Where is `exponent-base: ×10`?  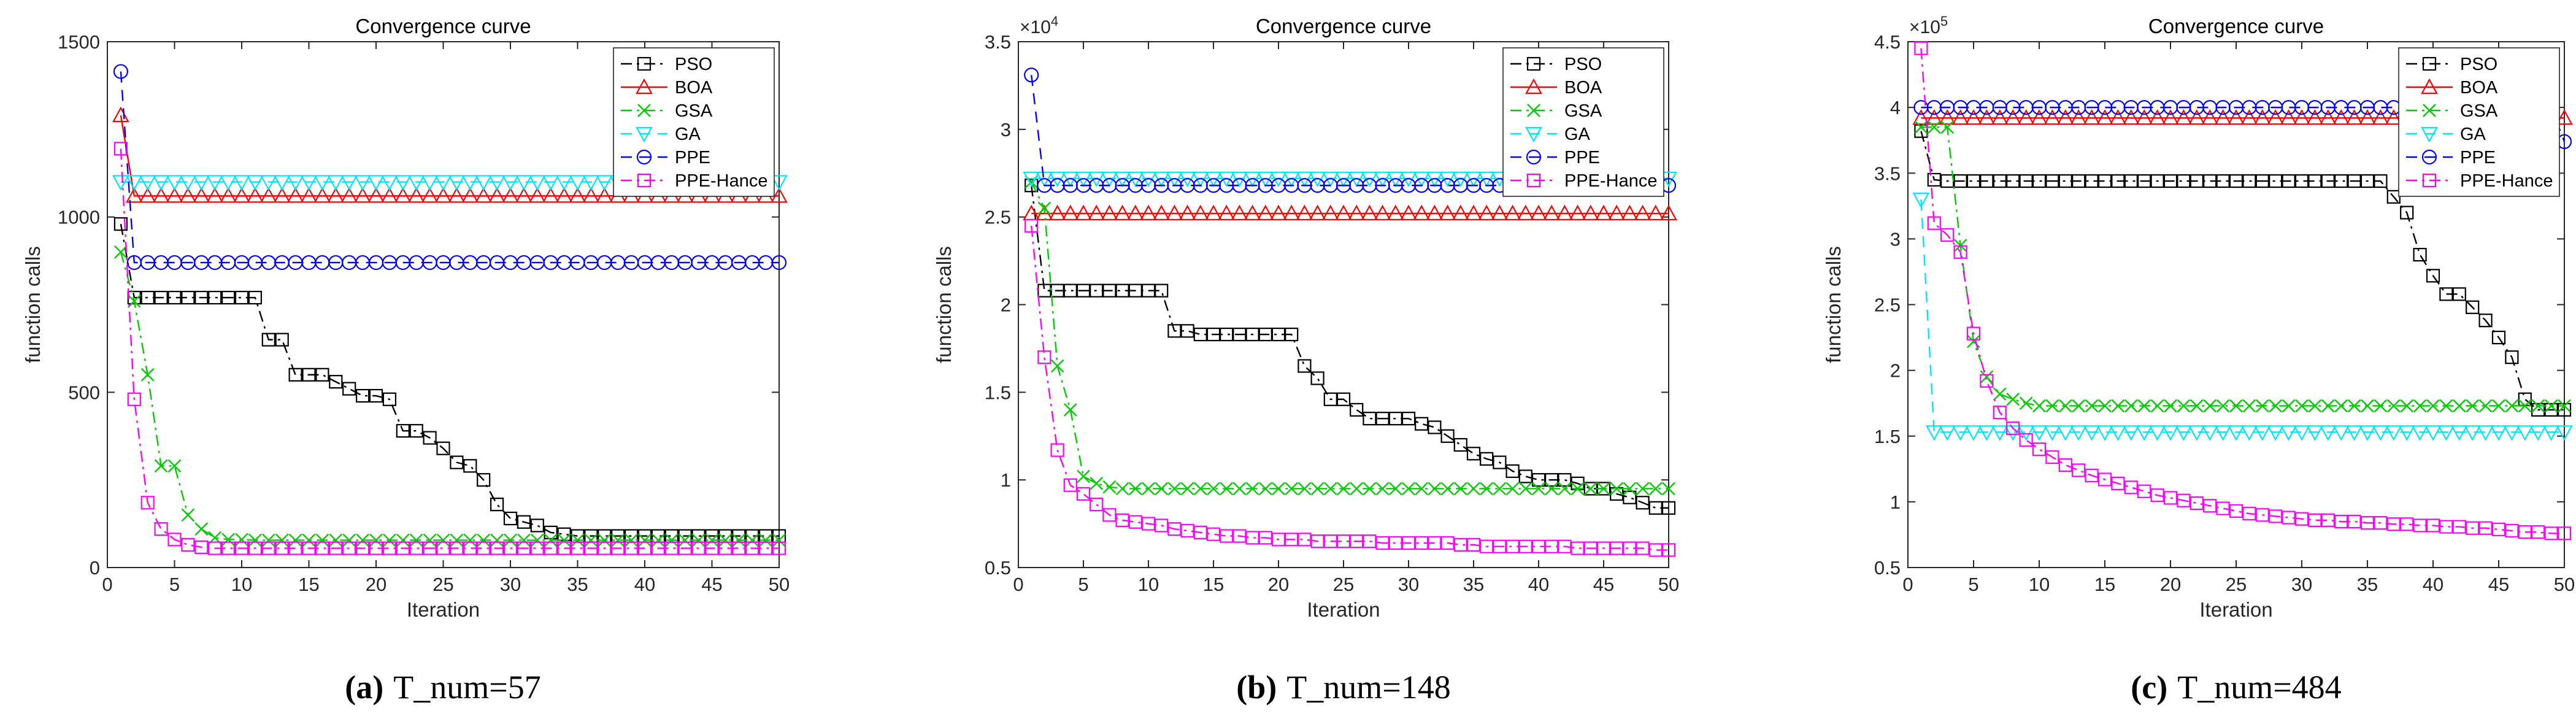 exponent-base: ×10 is located at coordinates (1924, 27).